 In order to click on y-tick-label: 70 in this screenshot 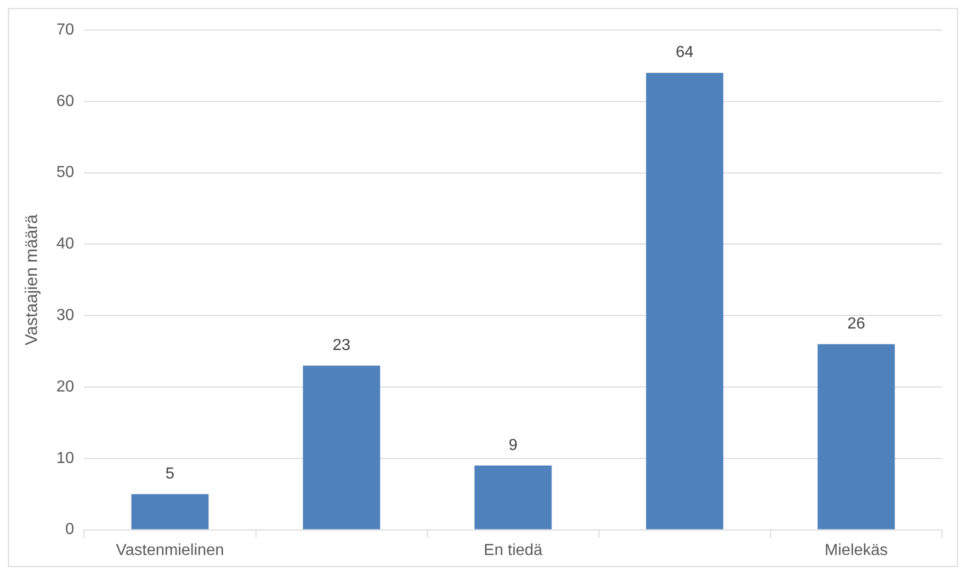, I will do `click(65, 29)`.